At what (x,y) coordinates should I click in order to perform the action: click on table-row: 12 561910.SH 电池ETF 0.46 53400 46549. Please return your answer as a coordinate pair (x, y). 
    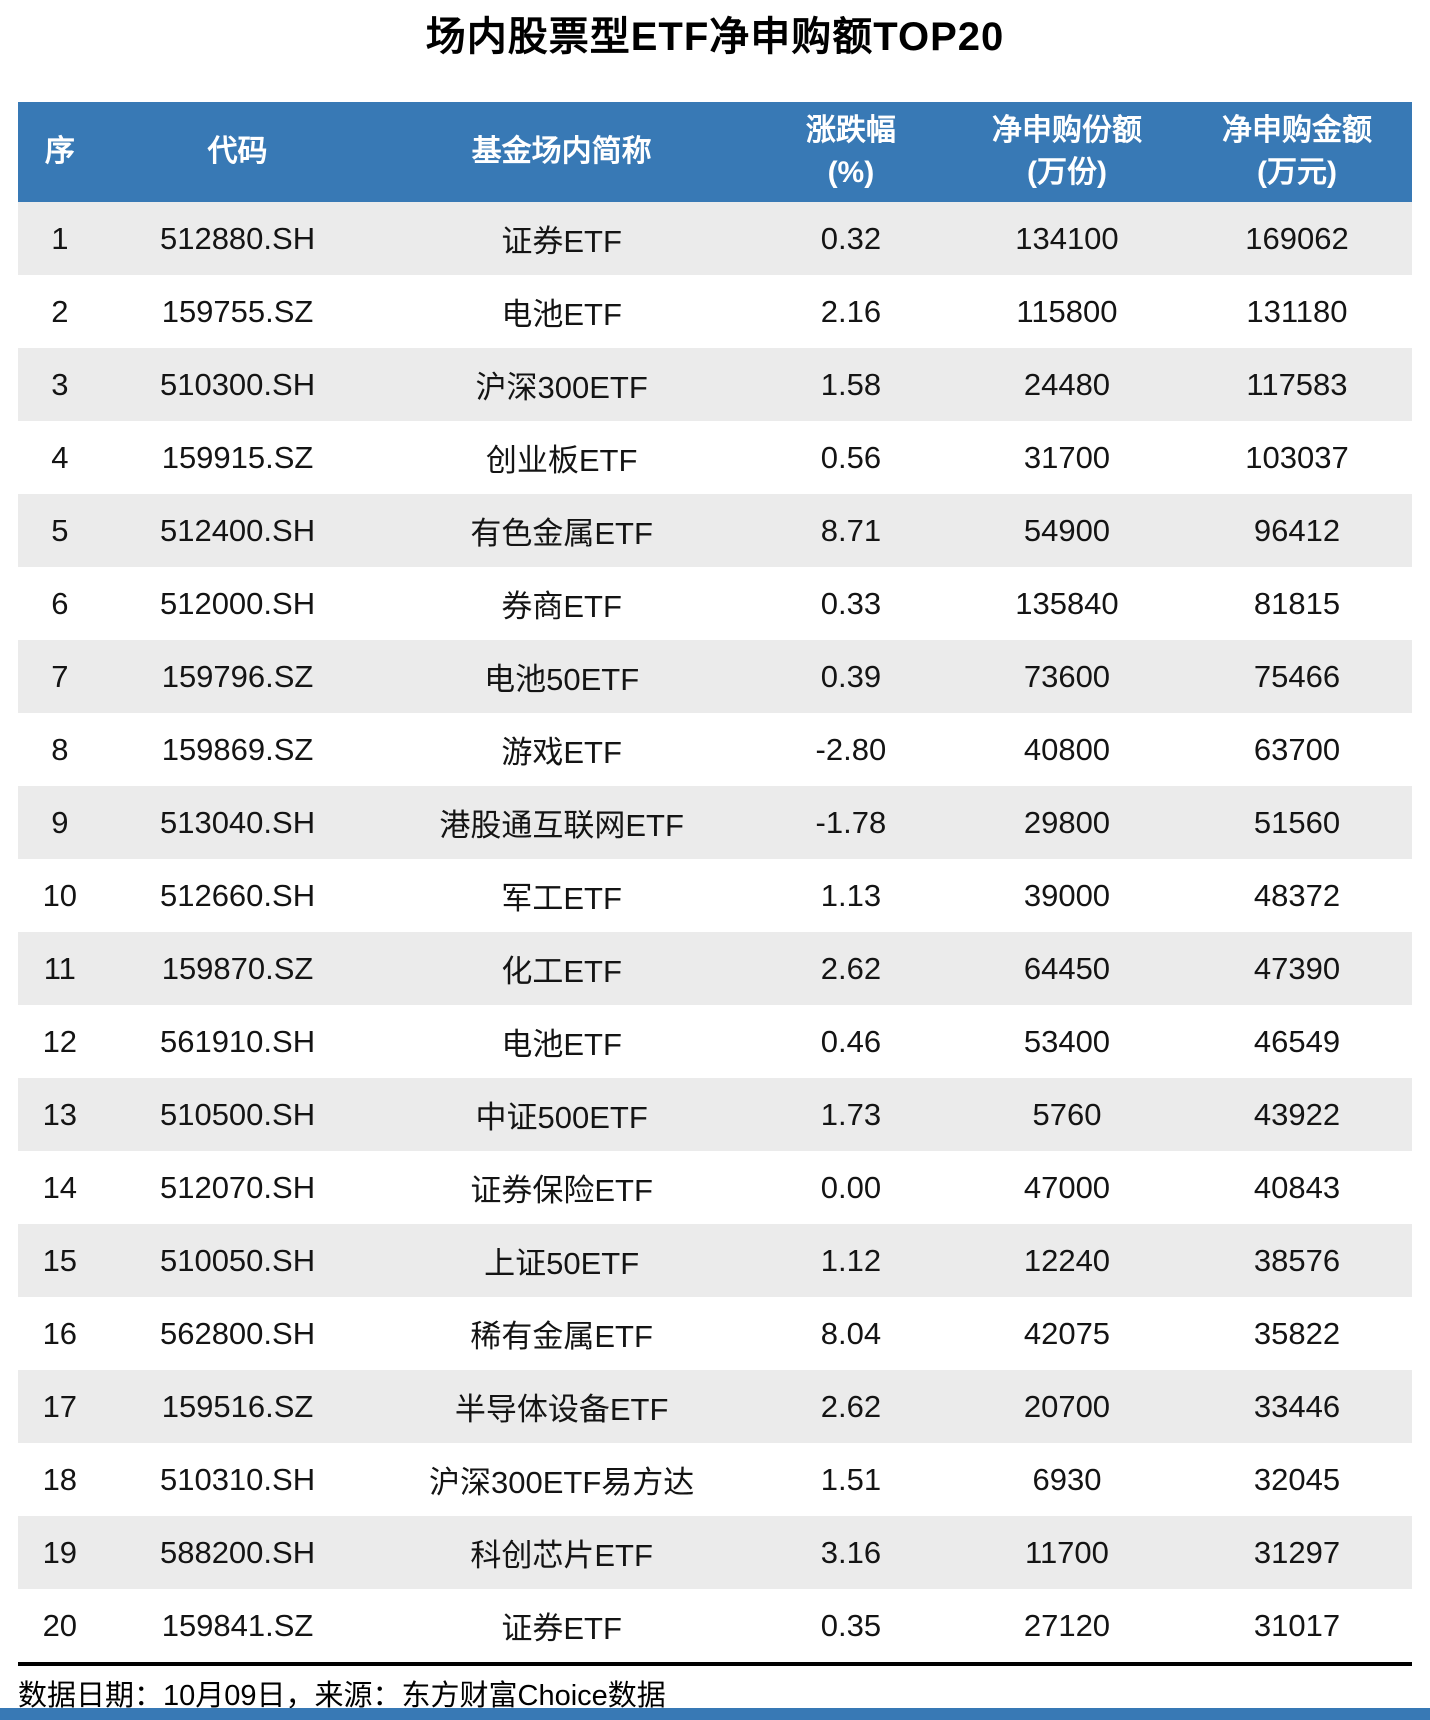
    Looking at the image, I should click on (715, 1041).